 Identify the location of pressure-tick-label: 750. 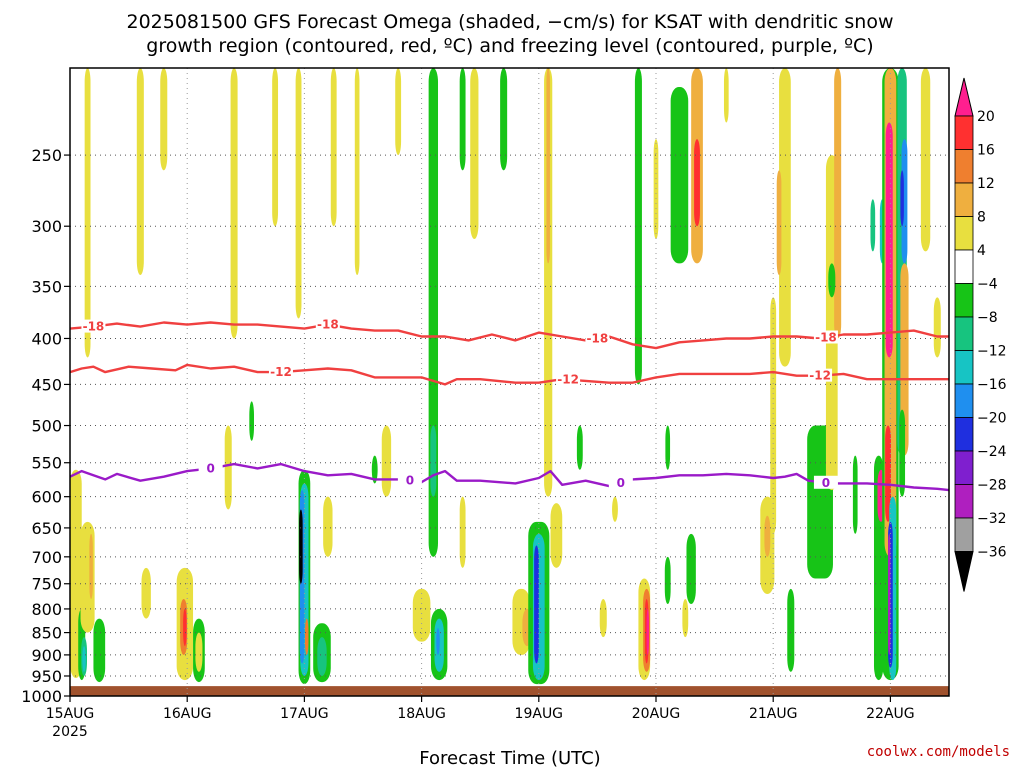
(46, 584).